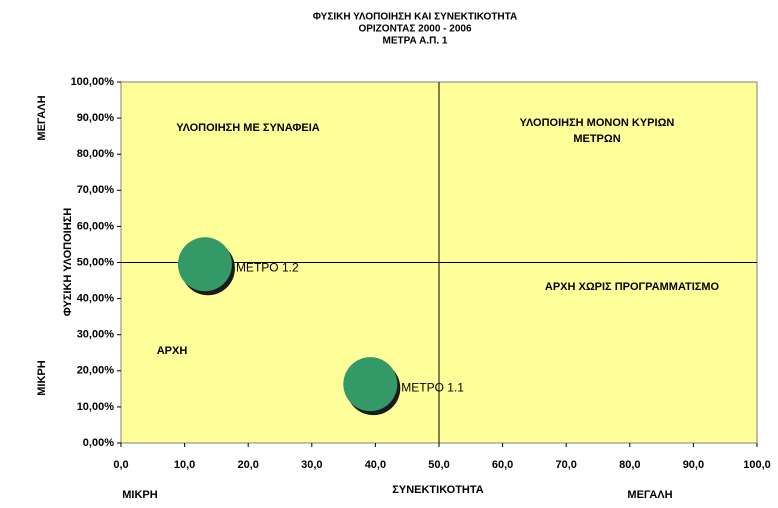 This screenshot has height=508, width=778. What do you see at coordinates (96, 407) in the screenshot?
I see `y-tick-label: 10,00%` at bounding box center [96, 407].